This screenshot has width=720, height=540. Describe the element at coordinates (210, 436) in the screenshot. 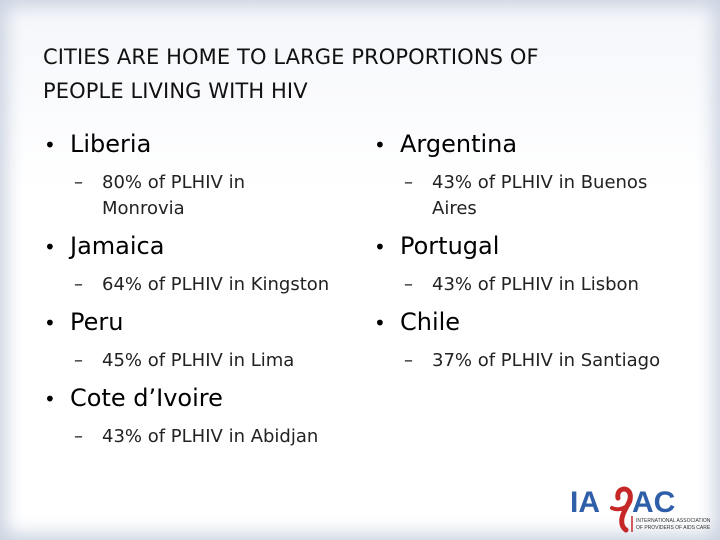

I see `detail-text: 43% of PLHIV in Abidjan` at that location.